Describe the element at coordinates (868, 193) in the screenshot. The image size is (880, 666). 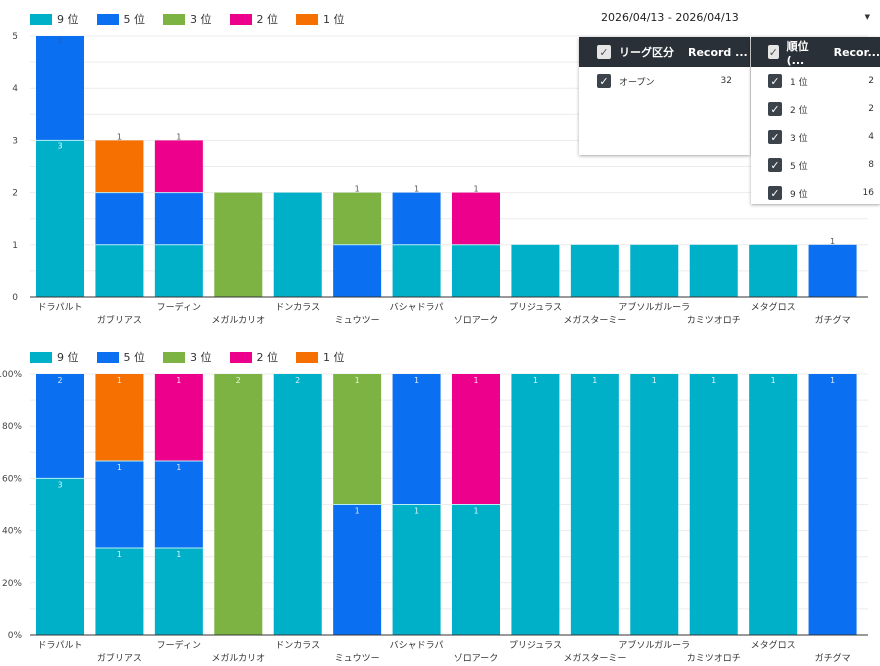
I see `filter-row-value: 16` at that location.